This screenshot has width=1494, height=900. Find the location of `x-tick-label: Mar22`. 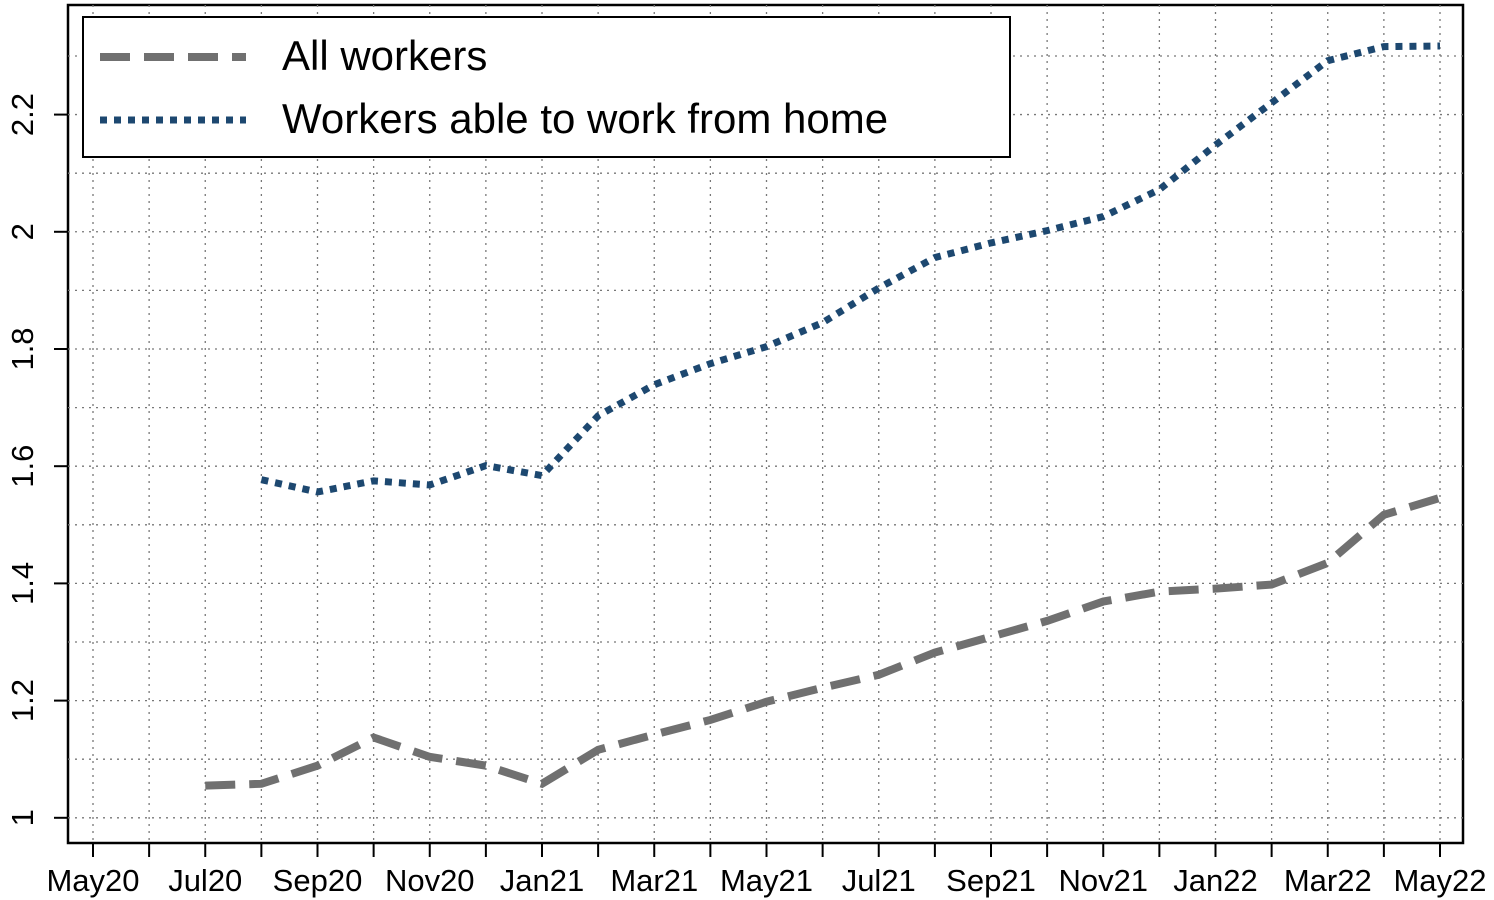

x-tick-label: Mar22 is located at coordinates (1328, 880).